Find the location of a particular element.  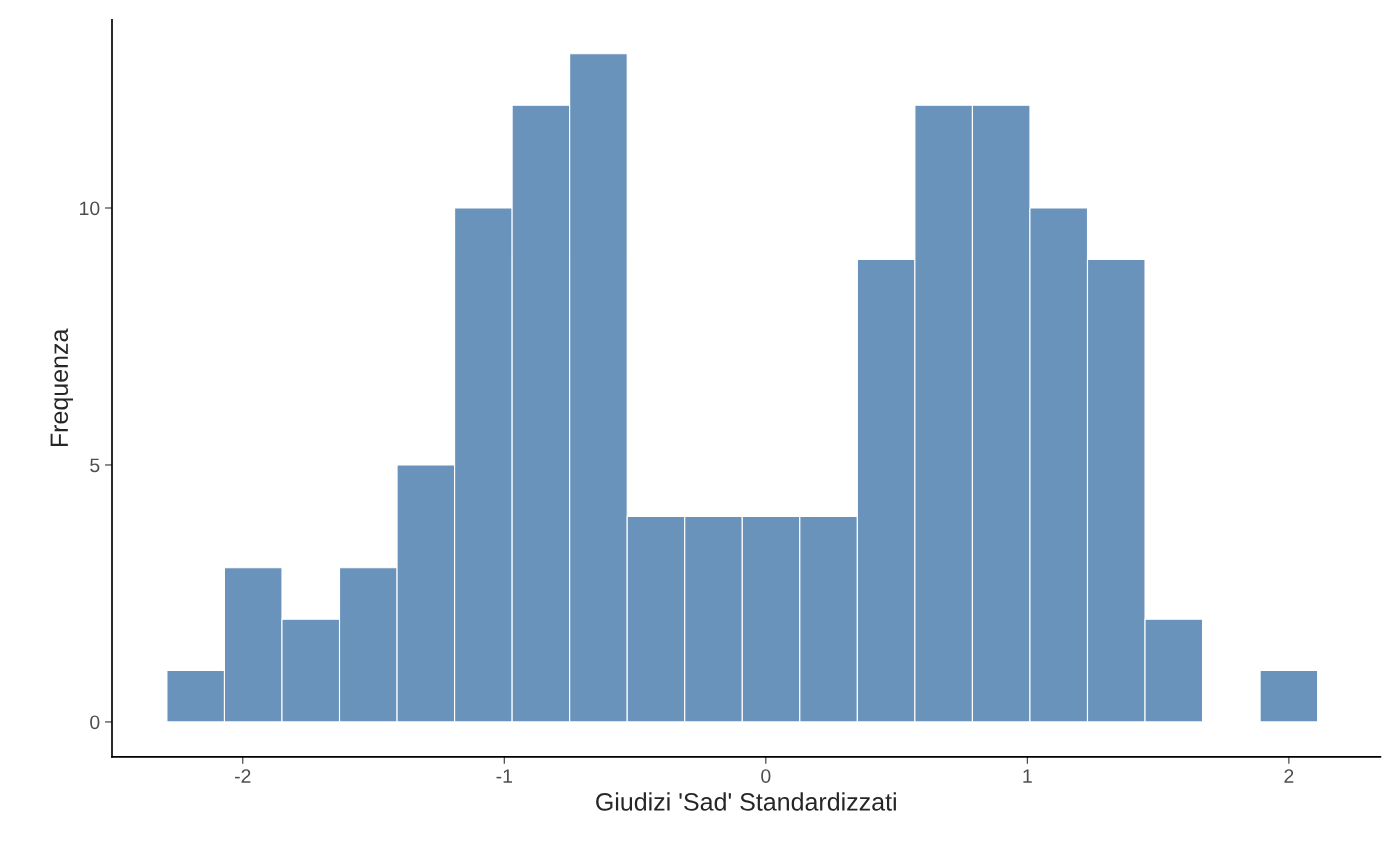

x-tick-label: 2 is located at coordinates (1289, 776).